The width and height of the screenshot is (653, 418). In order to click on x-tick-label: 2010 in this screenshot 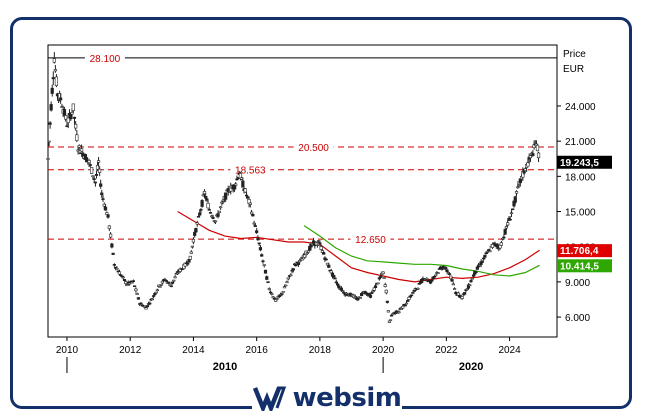, I will do `click(67, 350)`.